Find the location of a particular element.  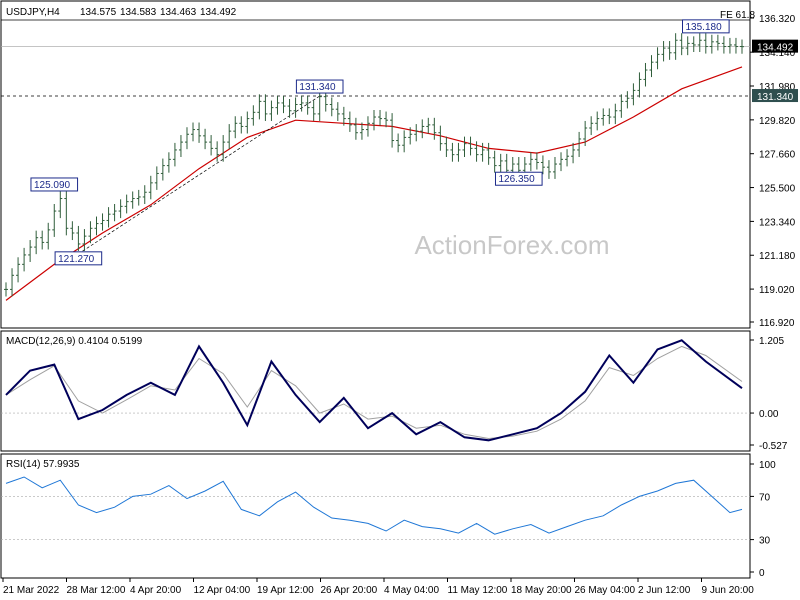

price-tick-label: 131.980 is located at coordinates (777, 87).